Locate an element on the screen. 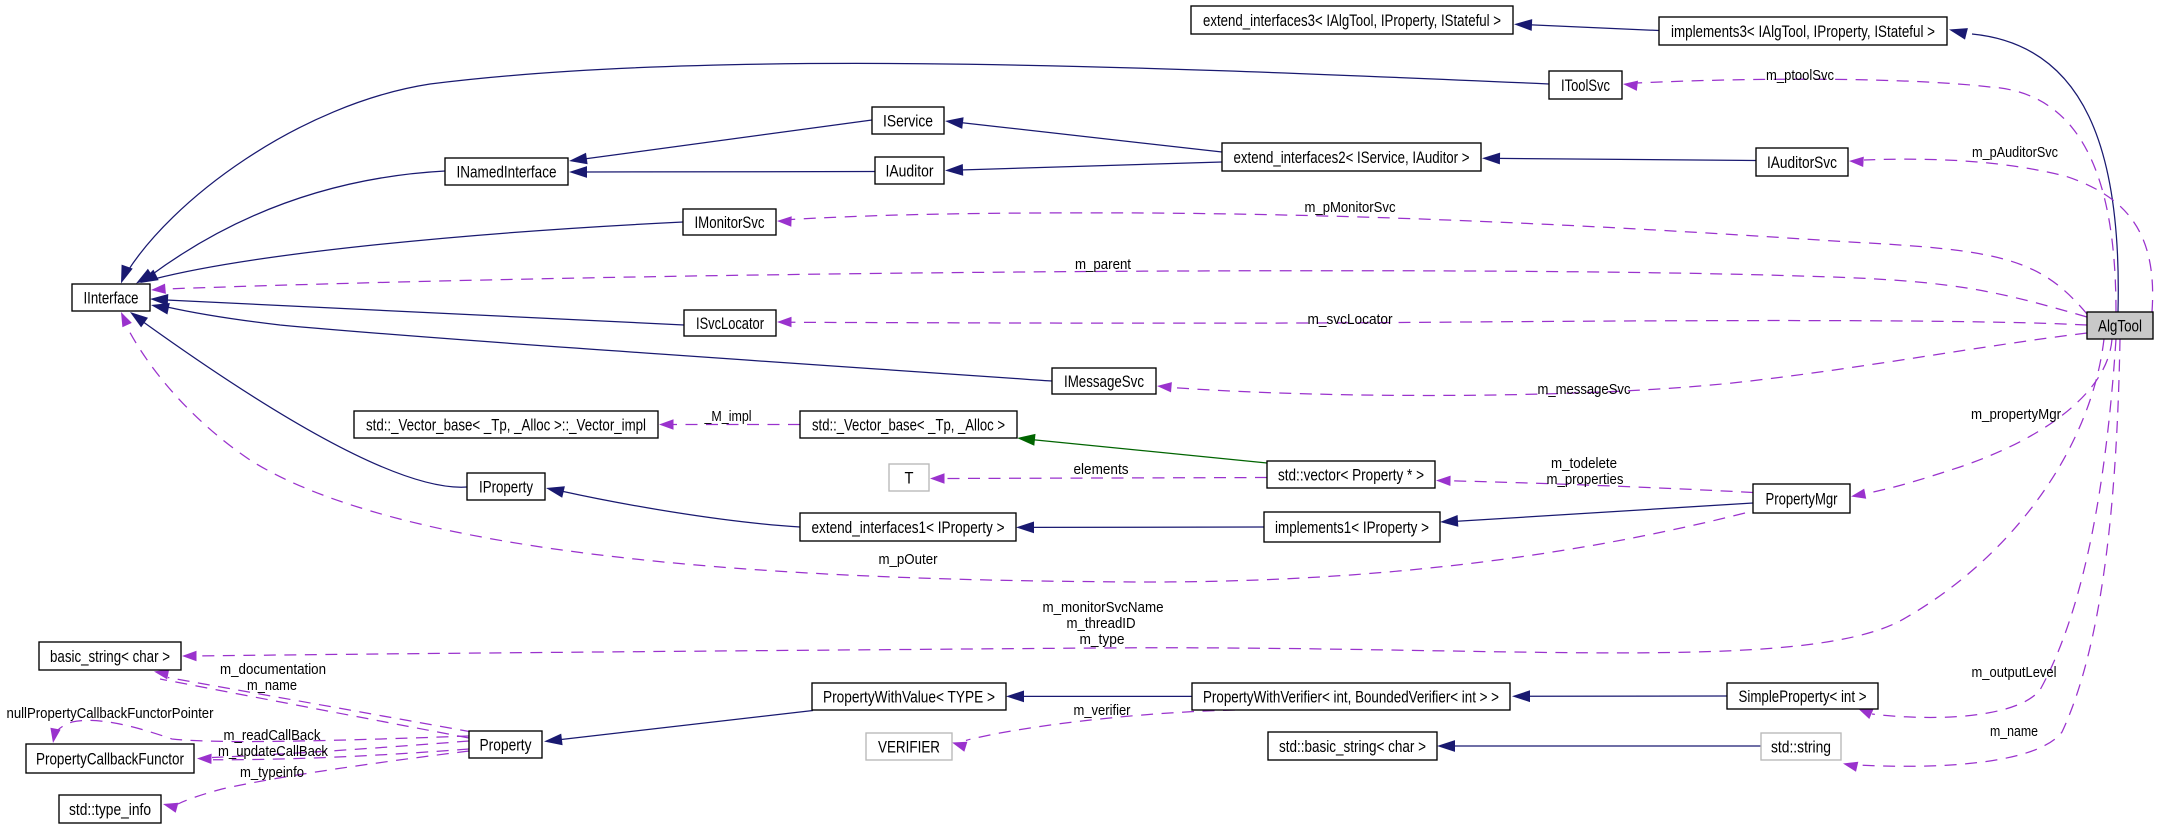 The height and width of the screenshot is (831, 2158). svg-text: T is located at coordinates (909, 478).